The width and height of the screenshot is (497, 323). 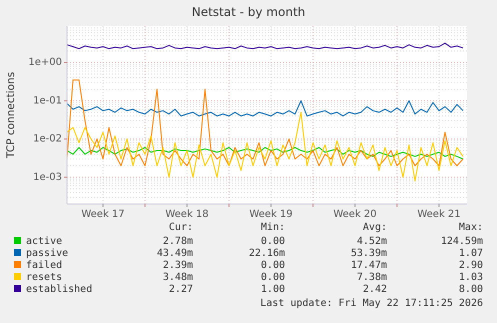 I want to click on text: 2.90, so click(x=470, y=265).